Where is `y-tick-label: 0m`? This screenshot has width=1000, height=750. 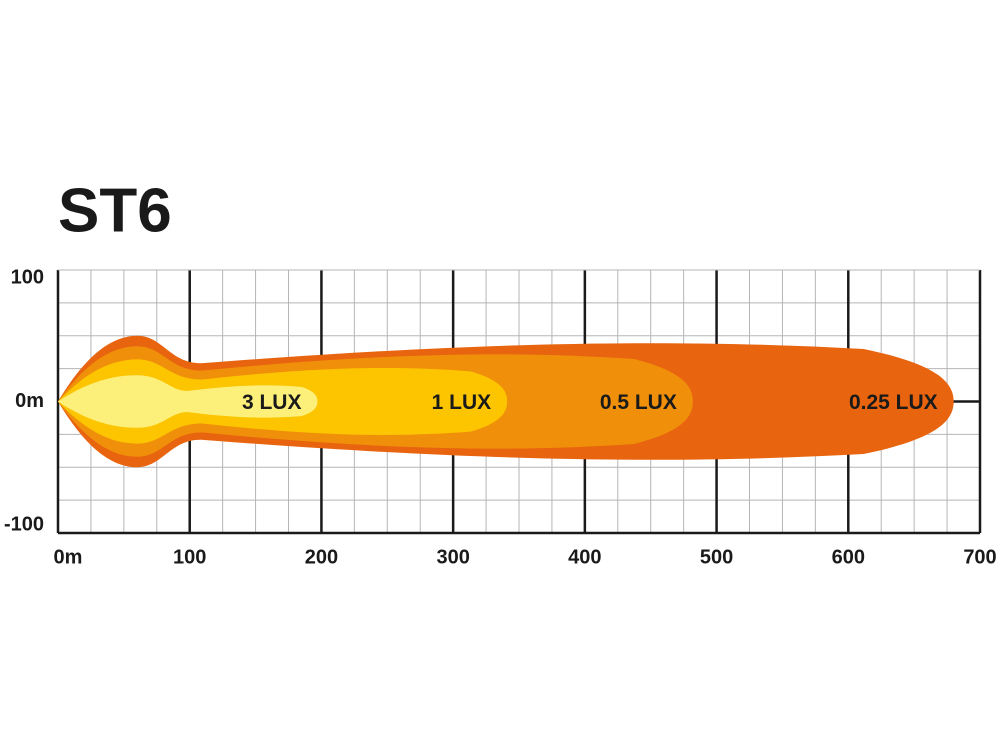
y-tick-label: 0m is located at coordinates (29, 401).